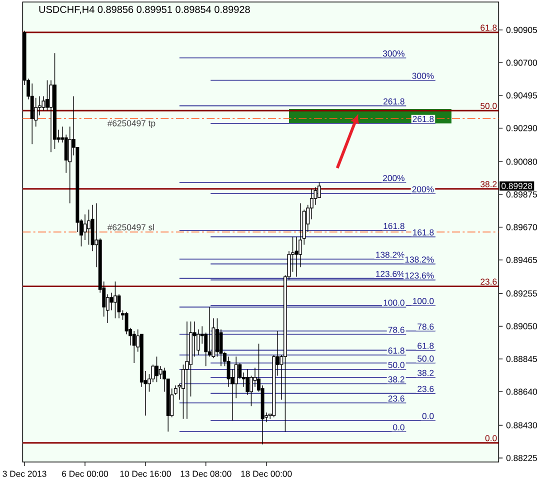 This screenshot has width=546, height=482. What do you see at coordinates (130, 227) in the screenshot?
I see `ref-line-label: #6250497 sl` at bounding box center [130, 227].